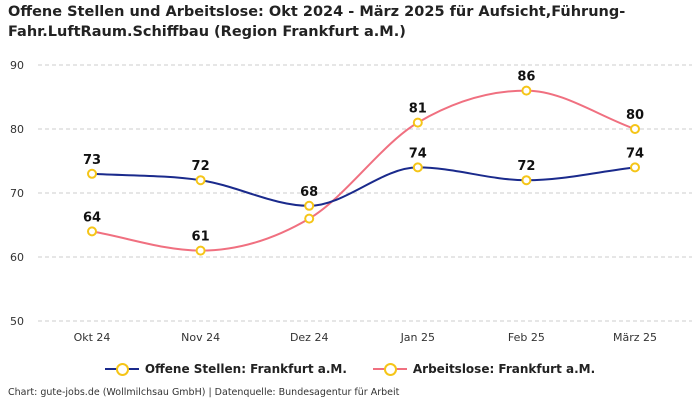 This screenshot has height=400, width=700. Describe the element at coordinates (92, 217) in the screenshot. I see `series-1-data-label-0: 64` at that location.